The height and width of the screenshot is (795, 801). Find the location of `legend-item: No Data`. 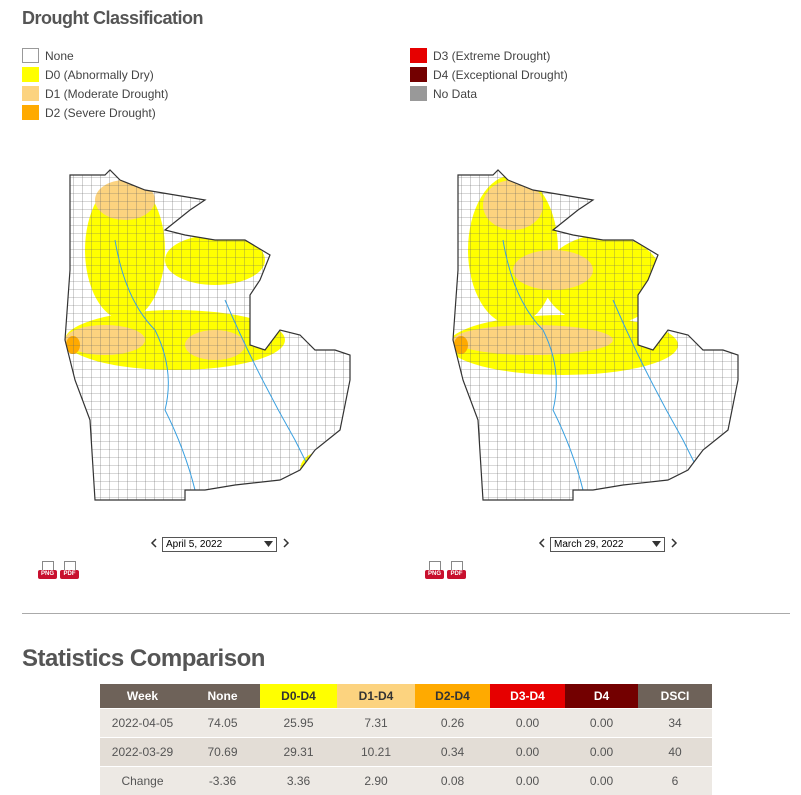

legend-item: No Data is located at coordinates (443, 93).